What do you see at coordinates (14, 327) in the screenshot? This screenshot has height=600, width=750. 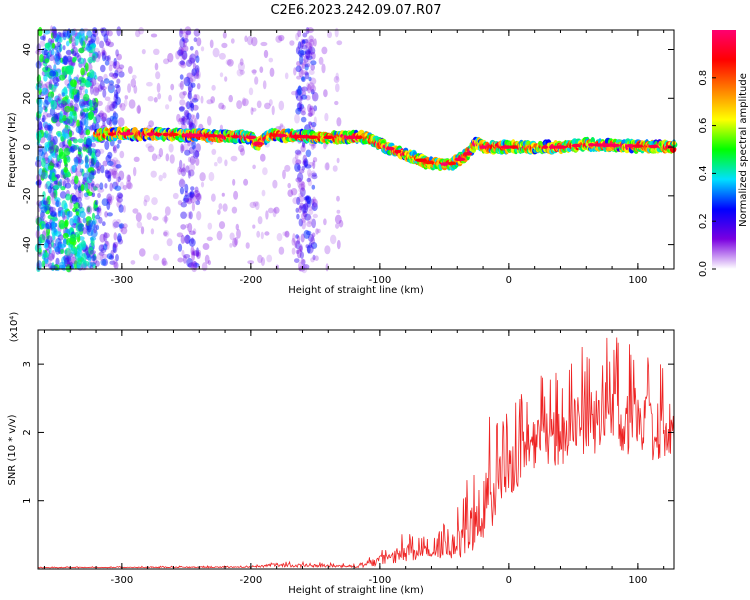 I see `snr-y-multiplier: (x10⁴)` at bounding box center [14, 327].